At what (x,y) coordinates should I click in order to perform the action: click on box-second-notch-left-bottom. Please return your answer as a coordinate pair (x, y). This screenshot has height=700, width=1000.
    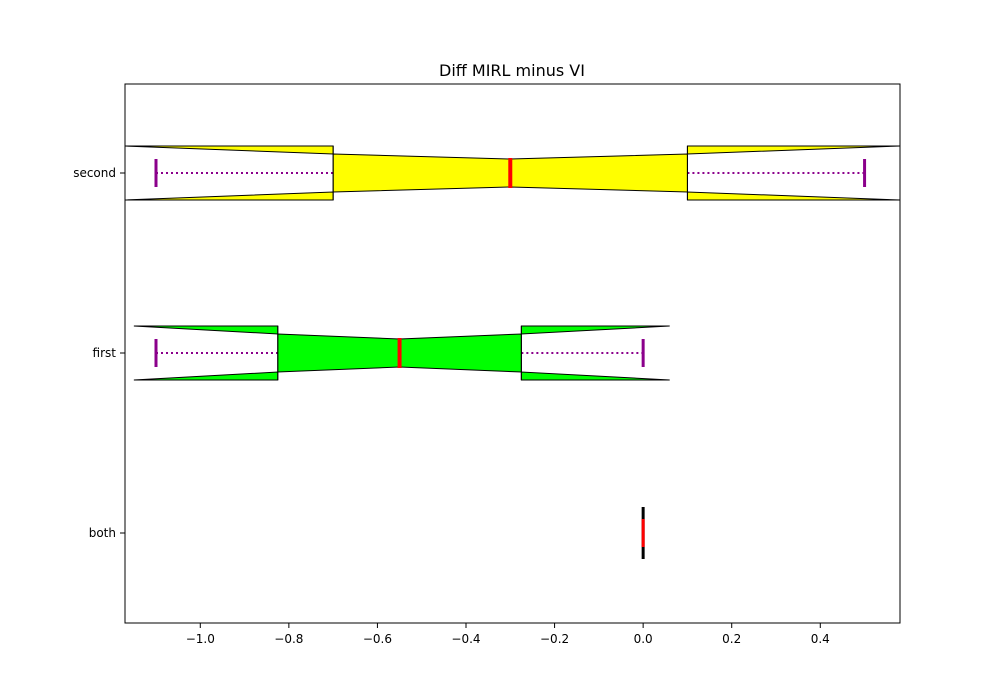
    Looking at the image, I should click on (229, 196).